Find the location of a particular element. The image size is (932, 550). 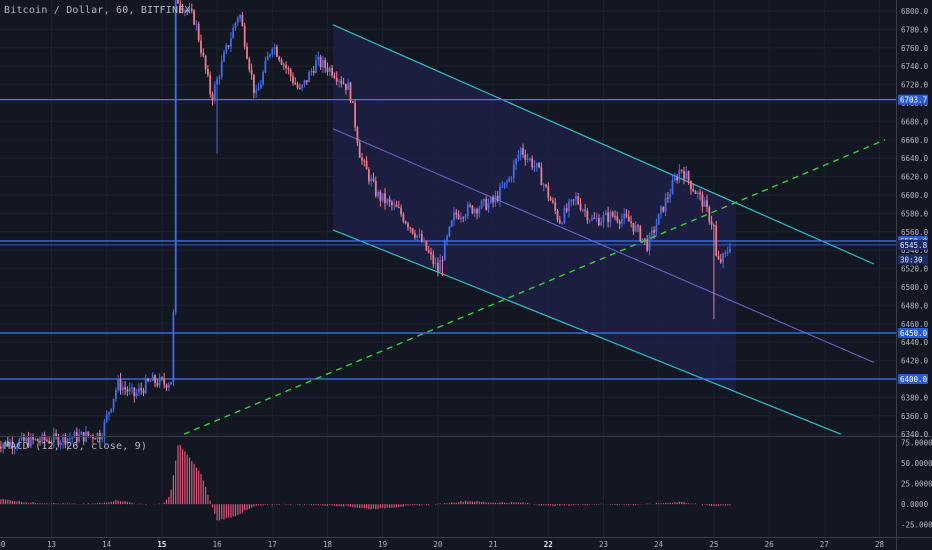

level-tag-label: 6450.0 is located at coordinates (914, 333).